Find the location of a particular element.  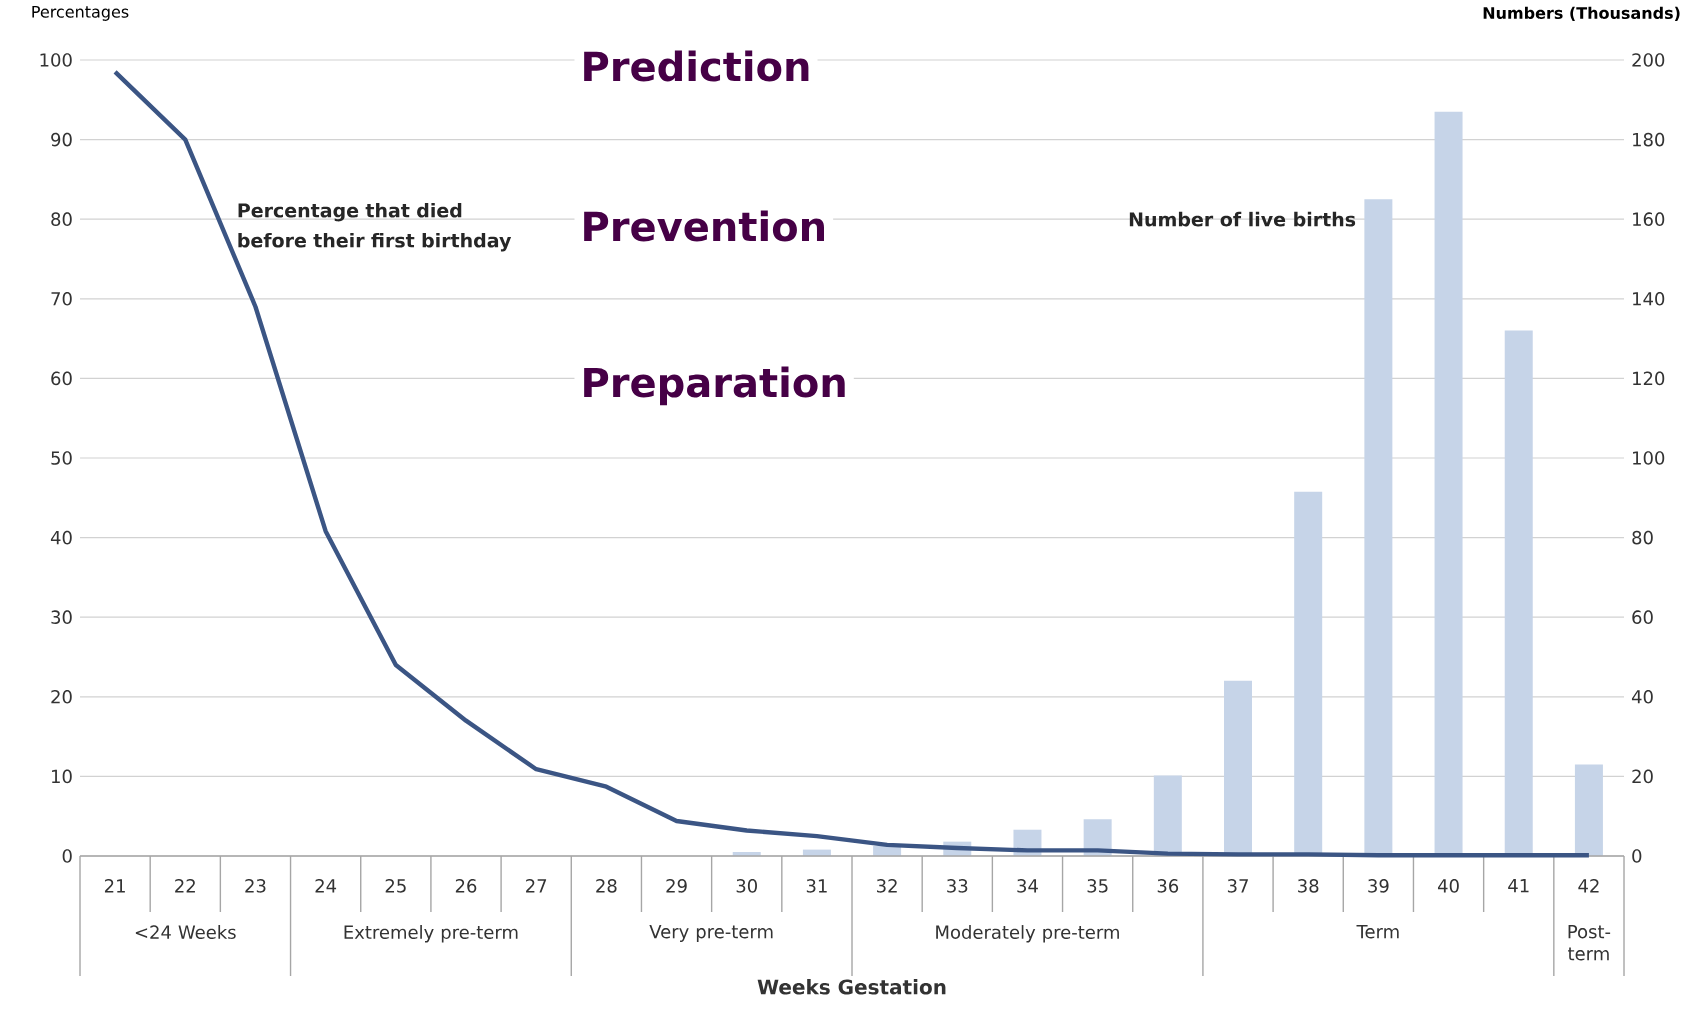

text: Extremely pre-term is located at coordinates (431, 934).